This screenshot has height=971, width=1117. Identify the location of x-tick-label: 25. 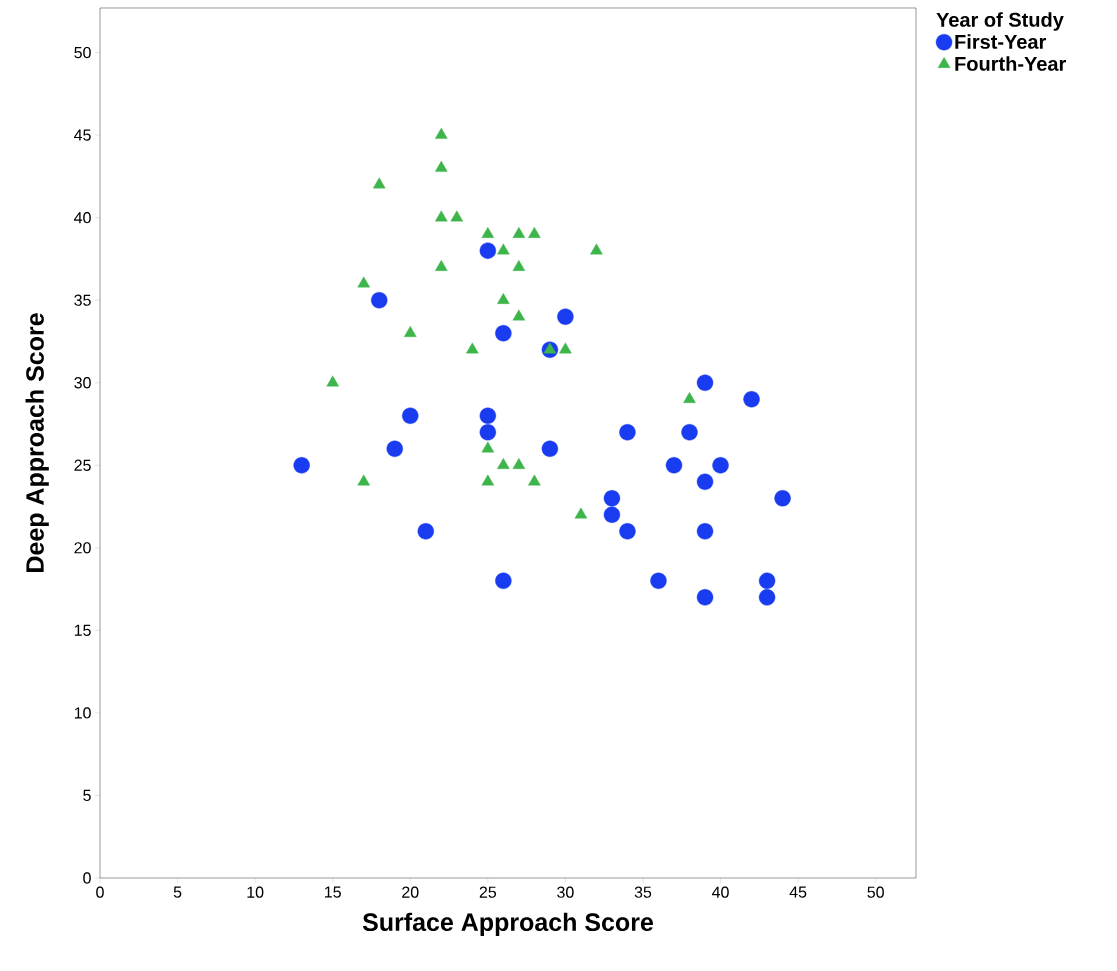
(488, 892).